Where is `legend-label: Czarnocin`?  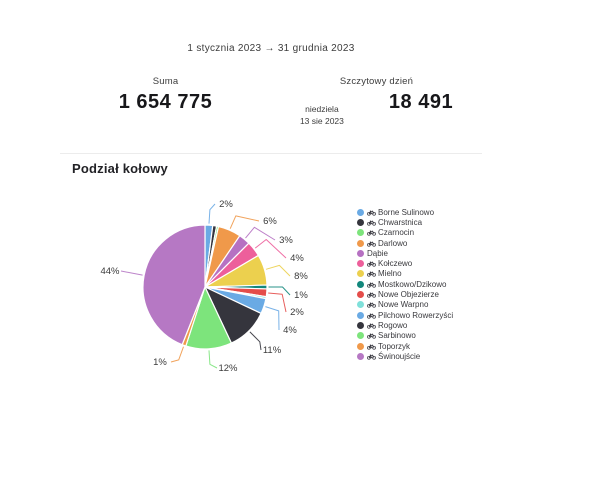 legend-label: Czarnocin is located at coordinates (396, 233).